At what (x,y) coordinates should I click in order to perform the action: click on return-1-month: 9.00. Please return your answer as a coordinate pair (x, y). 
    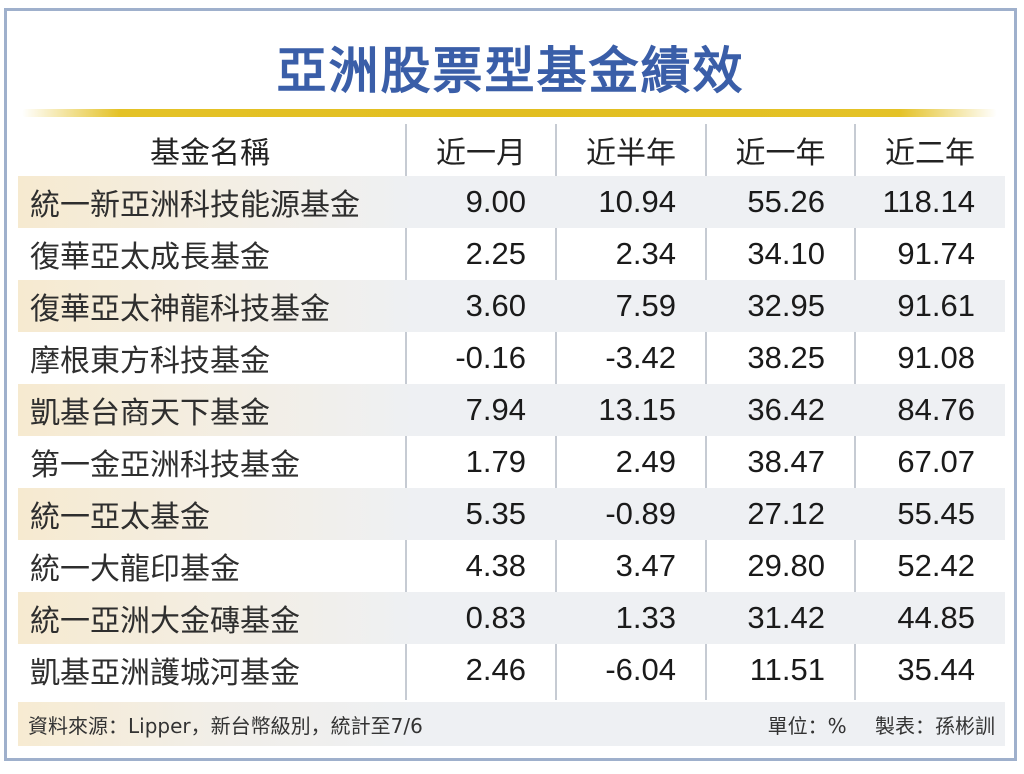
    Looking at the image, I should click on (495, 201).